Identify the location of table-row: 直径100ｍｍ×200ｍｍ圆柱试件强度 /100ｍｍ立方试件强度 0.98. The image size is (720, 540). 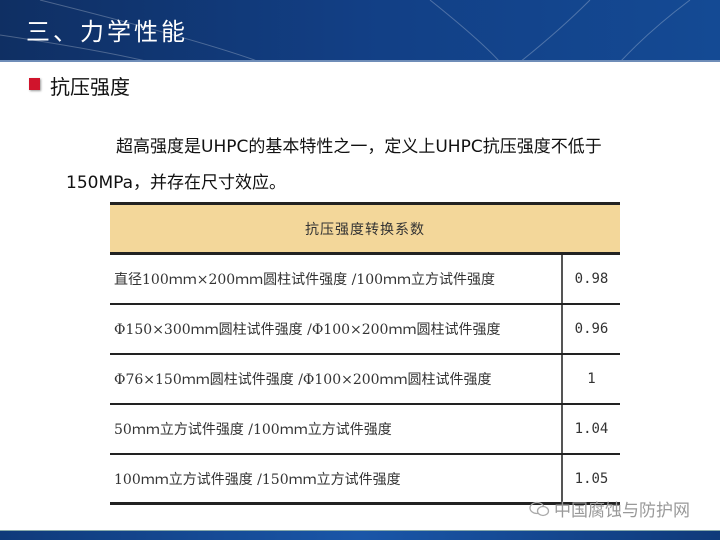
(365, 280).